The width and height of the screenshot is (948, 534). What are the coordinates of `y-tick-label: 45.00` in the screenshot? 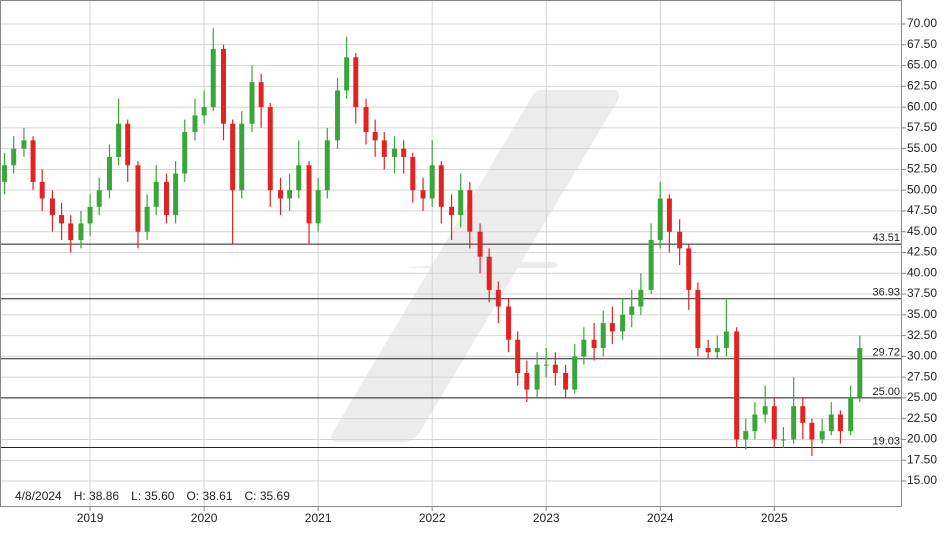 It's located at (922, 231).